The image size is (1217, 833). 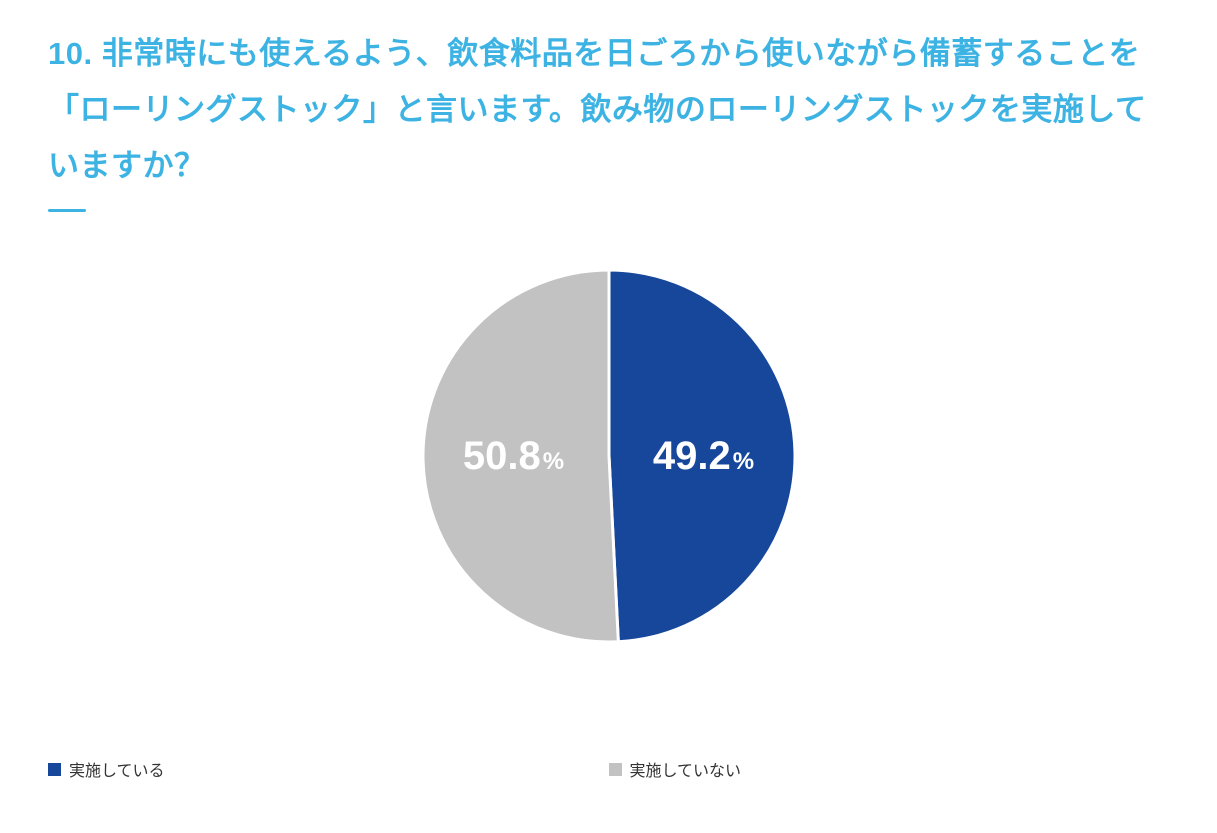 What do you see at coordinates (501, 456) in the screenshot?
I see `pie-slice-value-no: 50.8` at bounding box center [501, 456].